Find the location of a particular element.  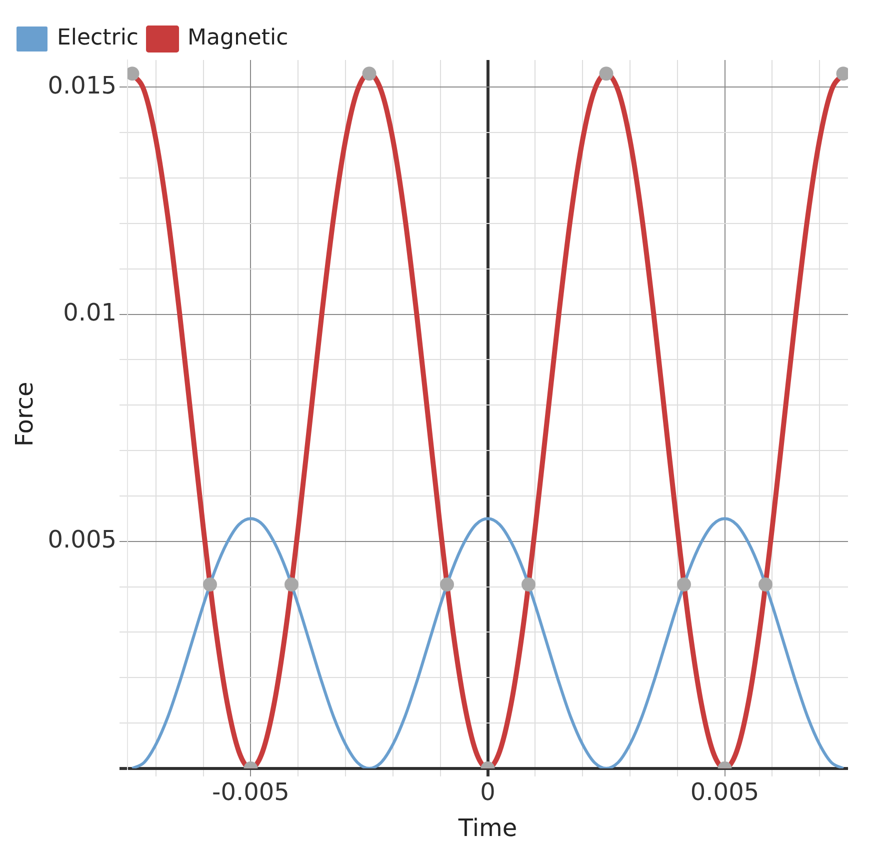

x-tick-label: -0.005 is located at coordinates (251, 792).